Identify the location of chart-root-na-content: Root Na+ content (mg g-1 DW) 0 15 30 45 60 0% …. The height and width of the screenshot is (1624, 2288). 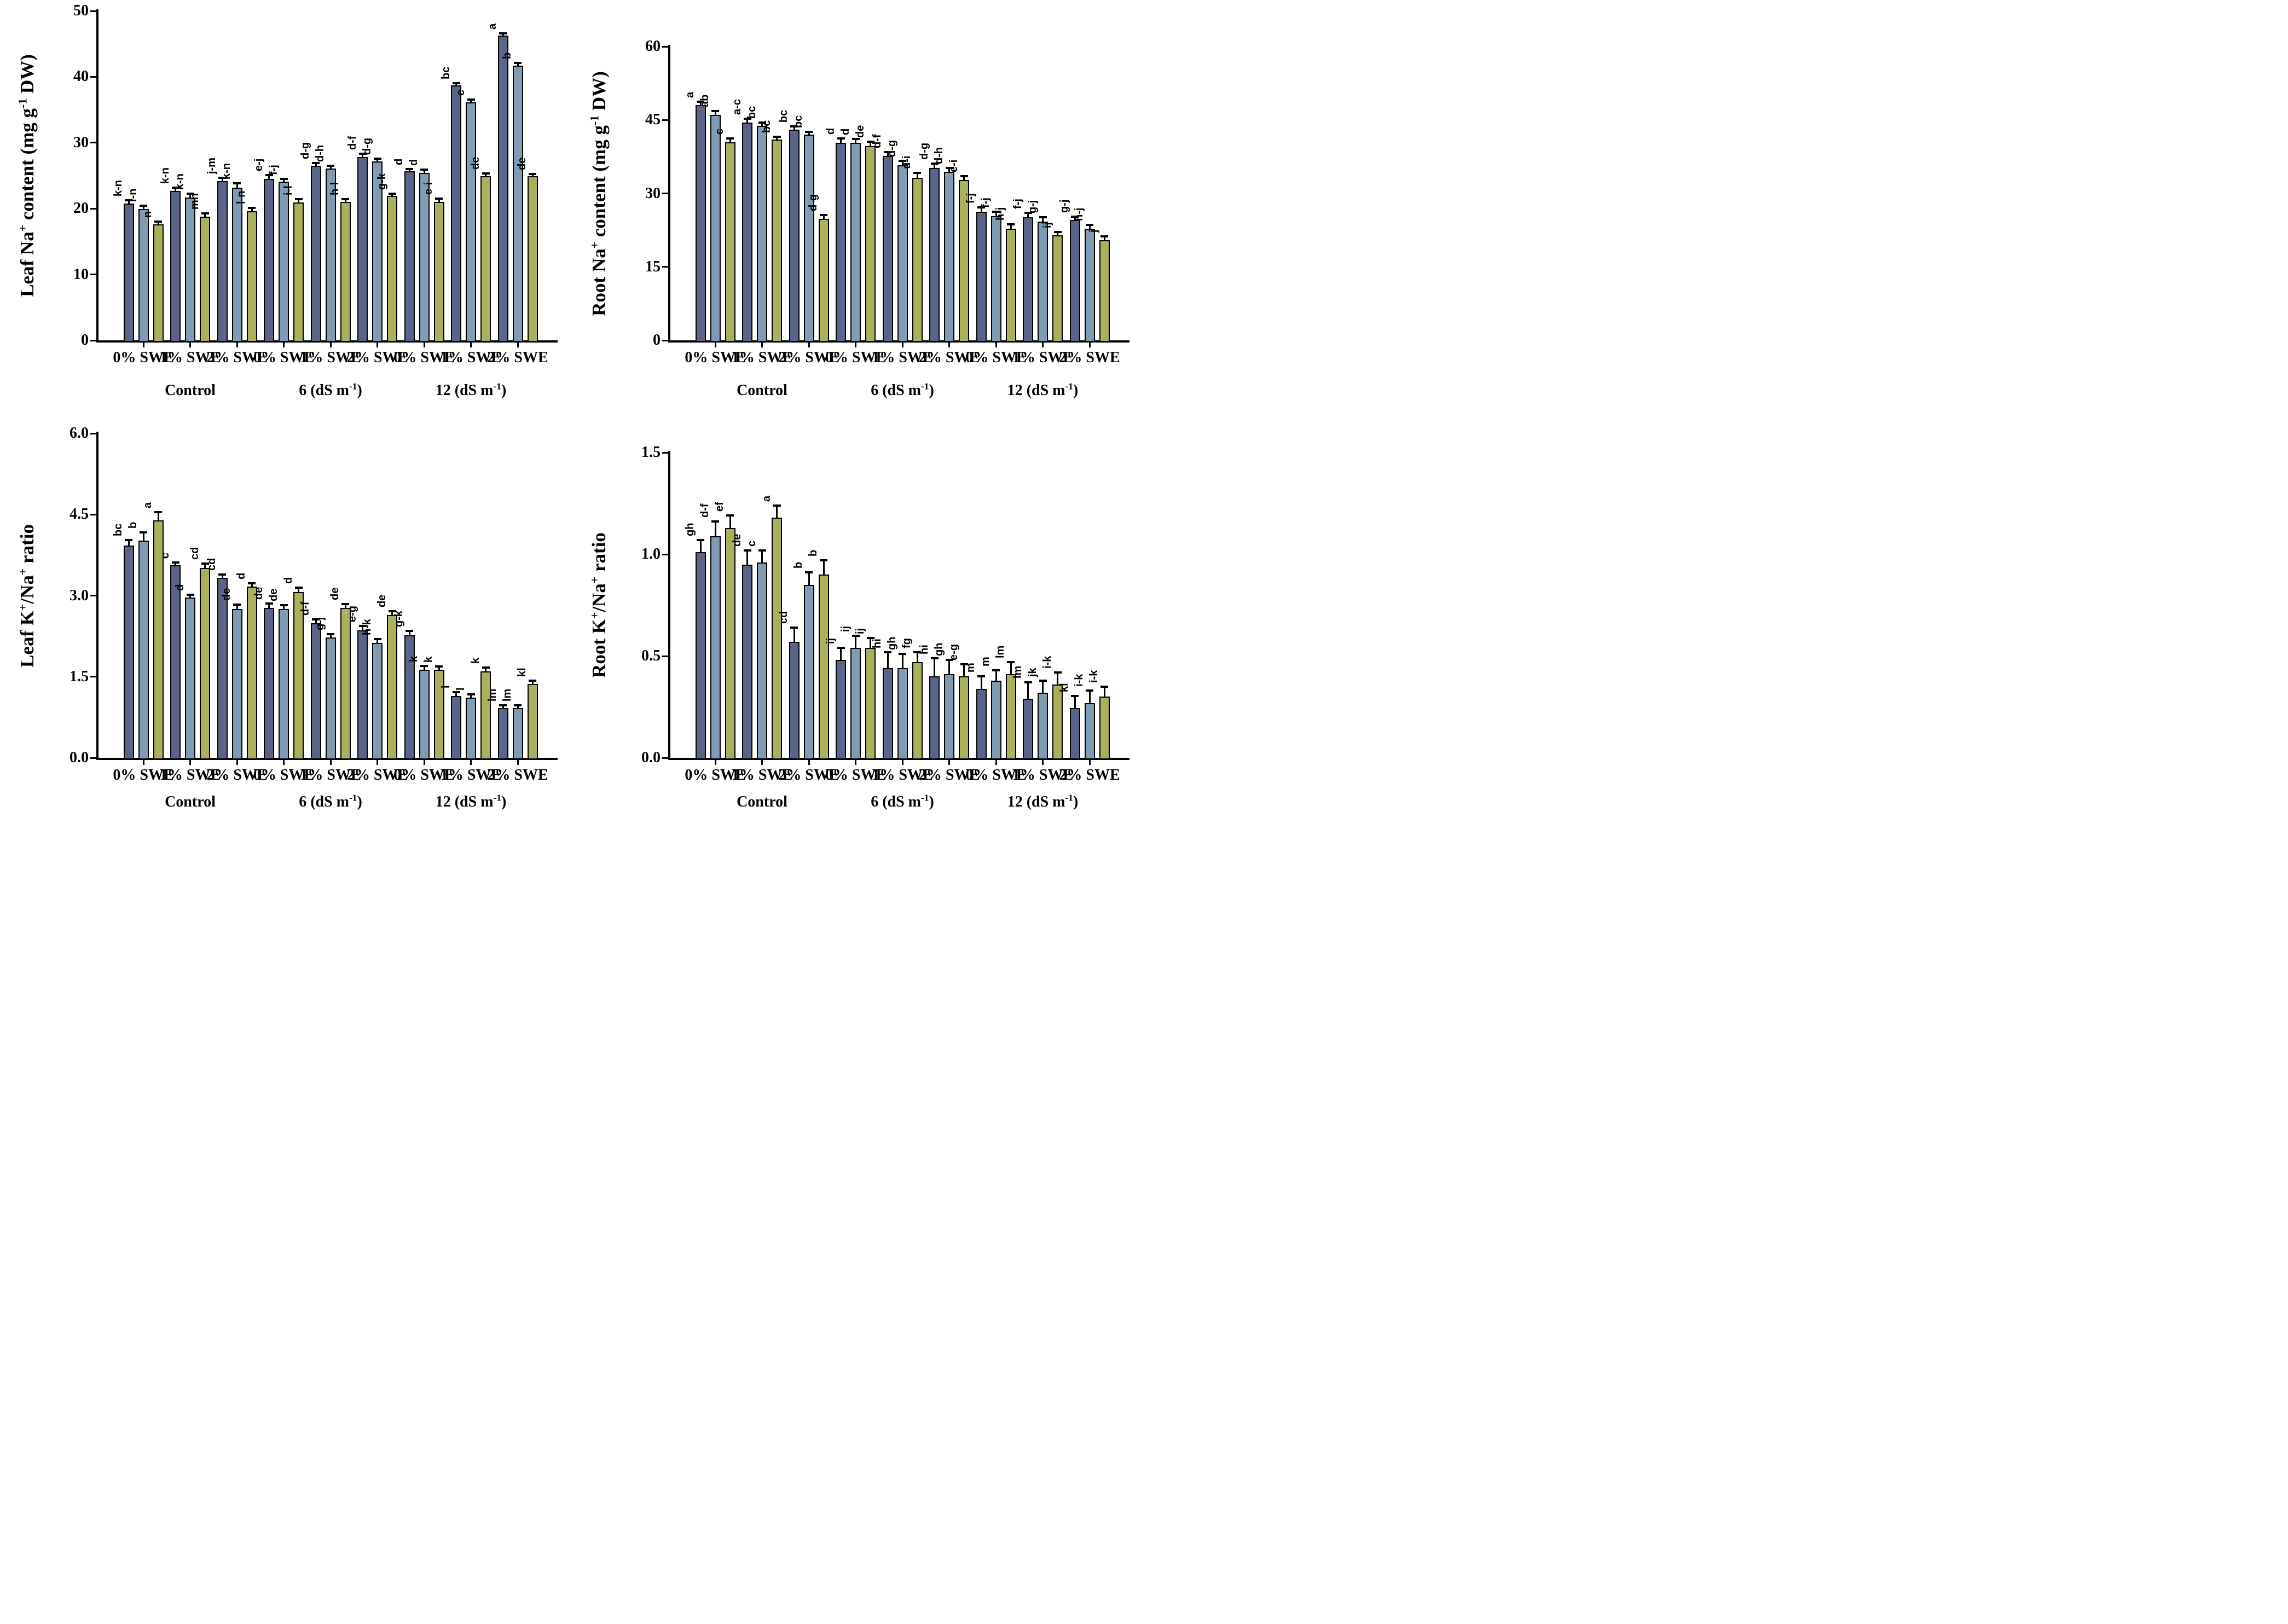
(858, 203).